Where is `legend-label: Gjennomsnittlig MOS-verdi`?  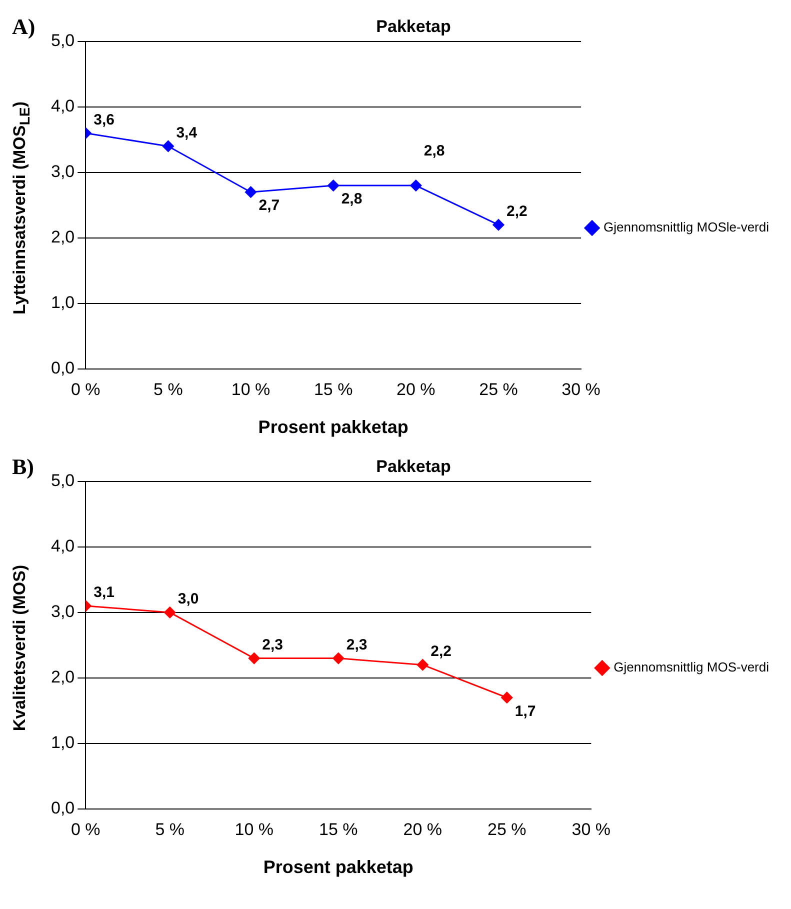 legend-label: Gjennomsnittlig MOS-verdi is located at coordinates (692, 667).